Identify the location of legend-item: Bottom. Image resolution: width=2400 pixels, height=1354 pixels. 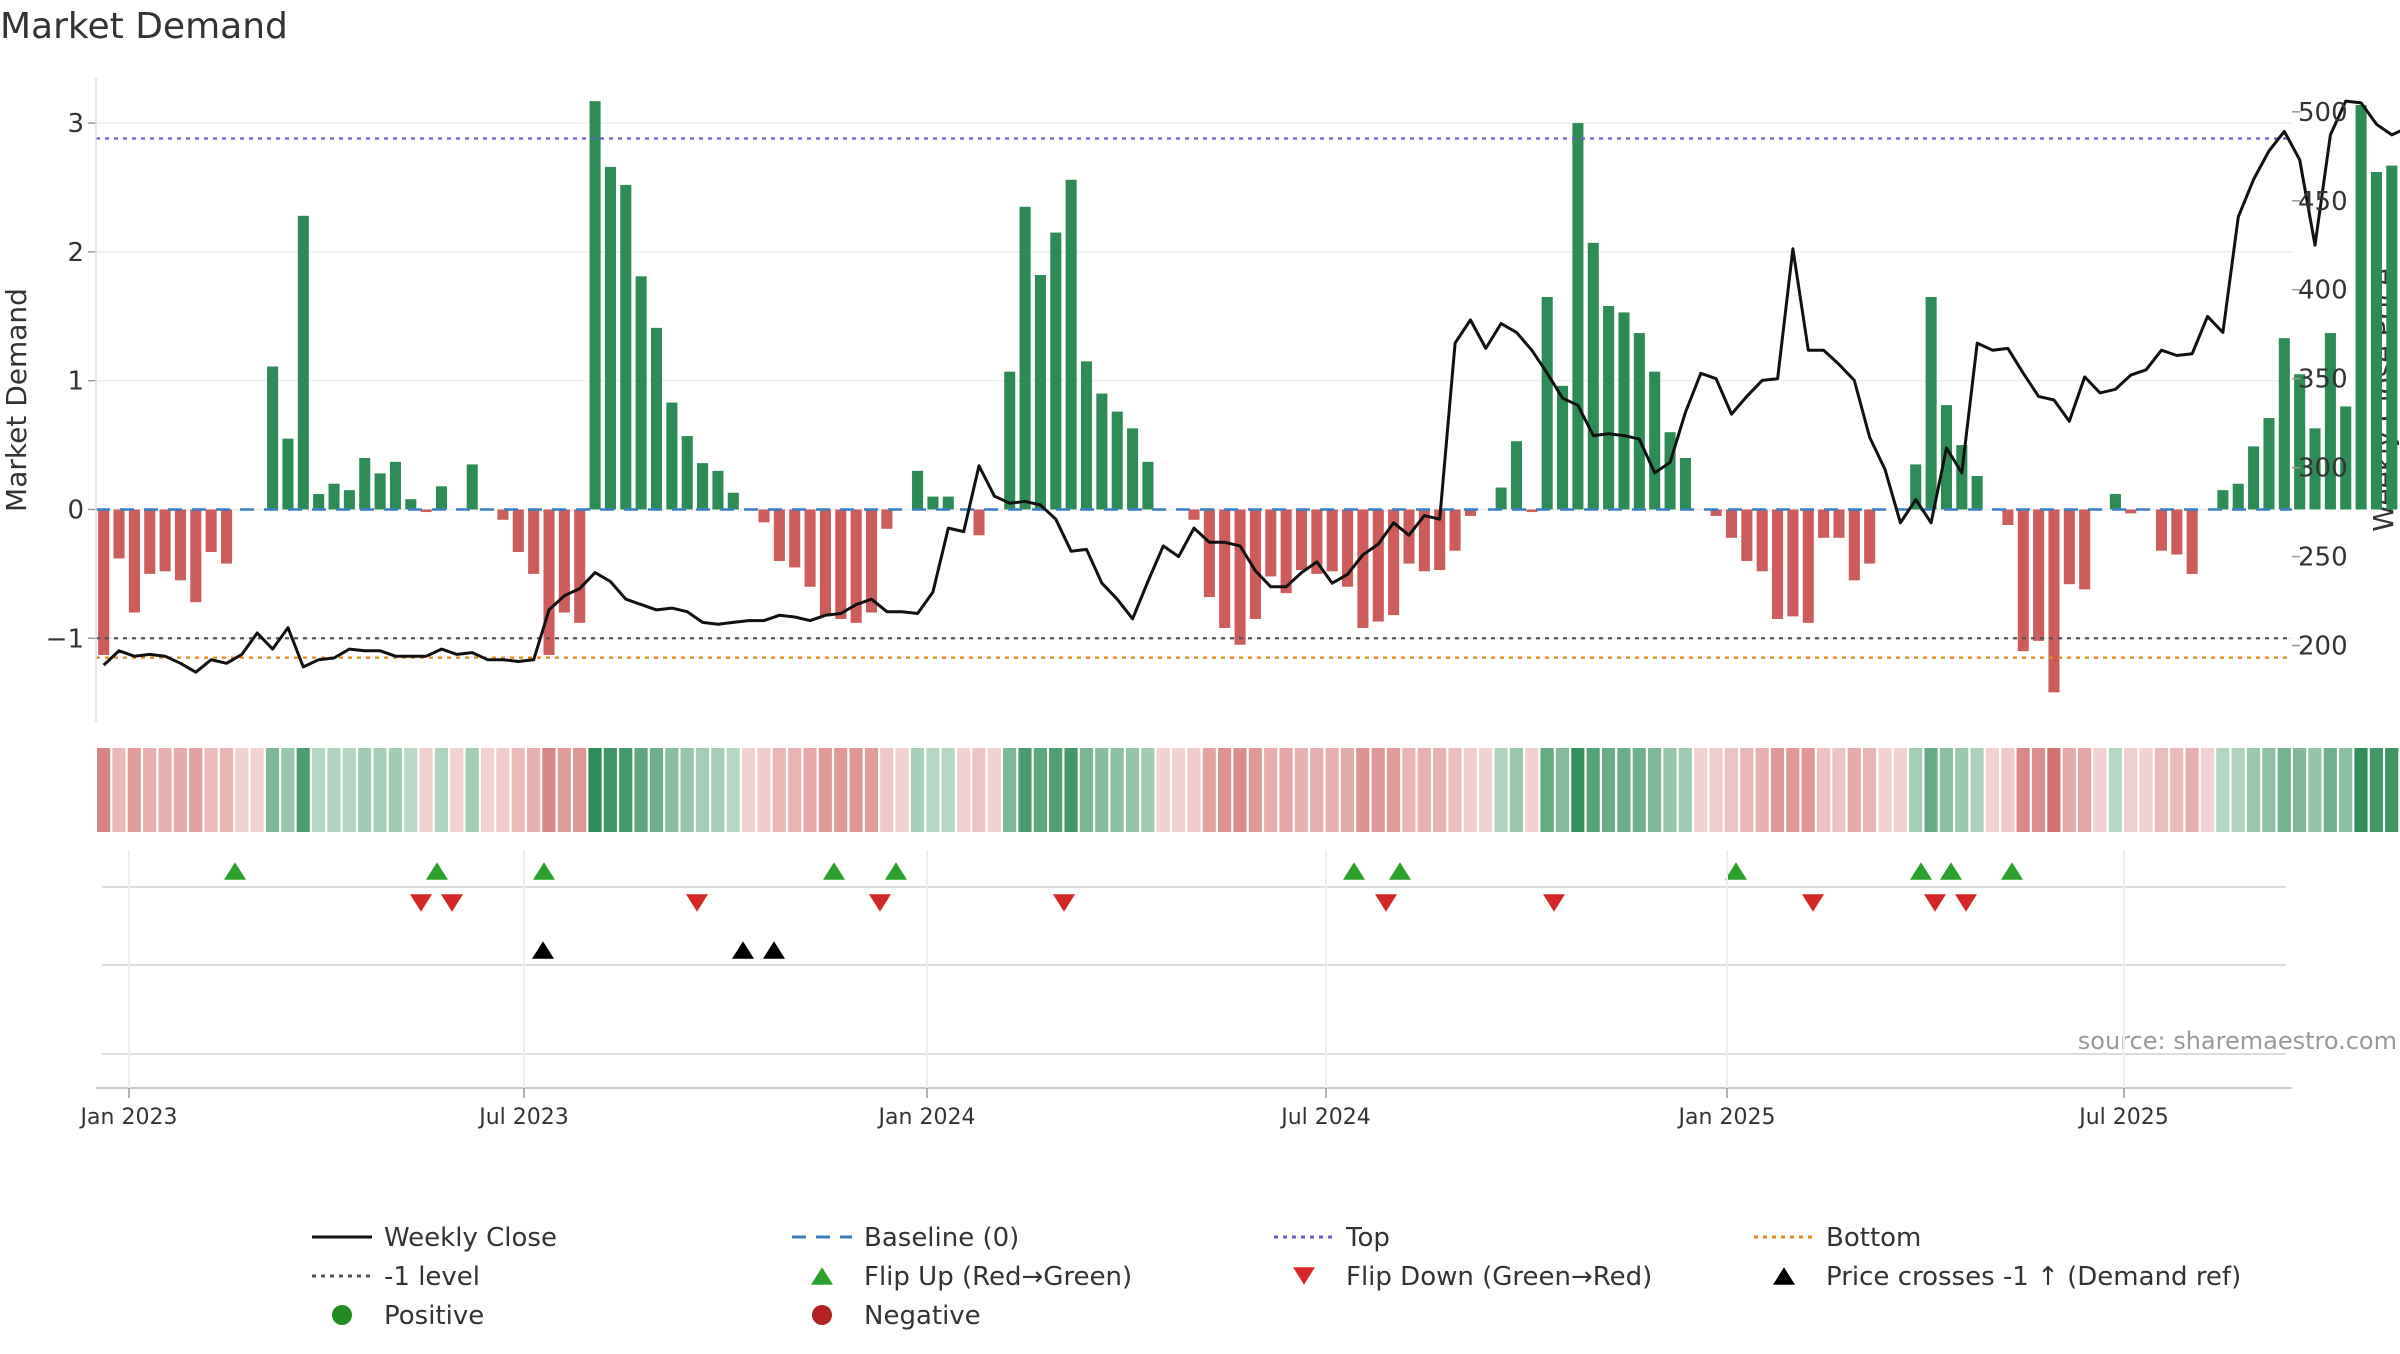
(1837, 1238).